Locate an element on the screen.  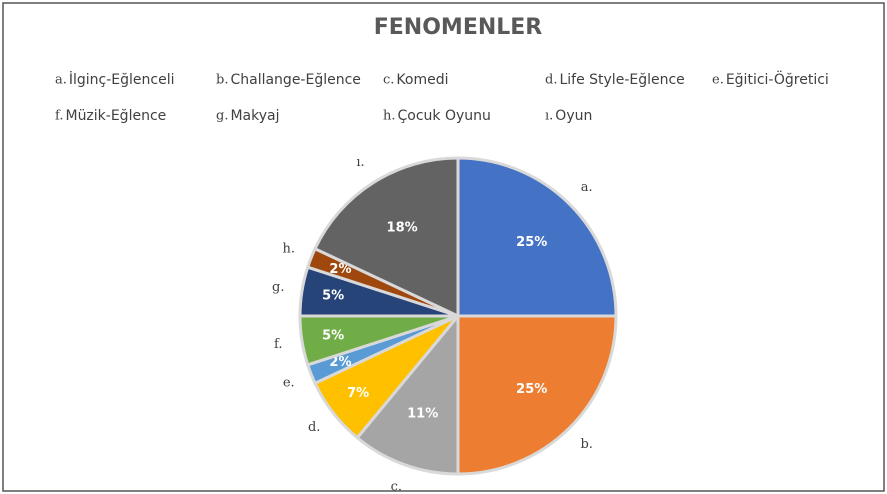
slice-label: e. is located at coordinates (289, 382).